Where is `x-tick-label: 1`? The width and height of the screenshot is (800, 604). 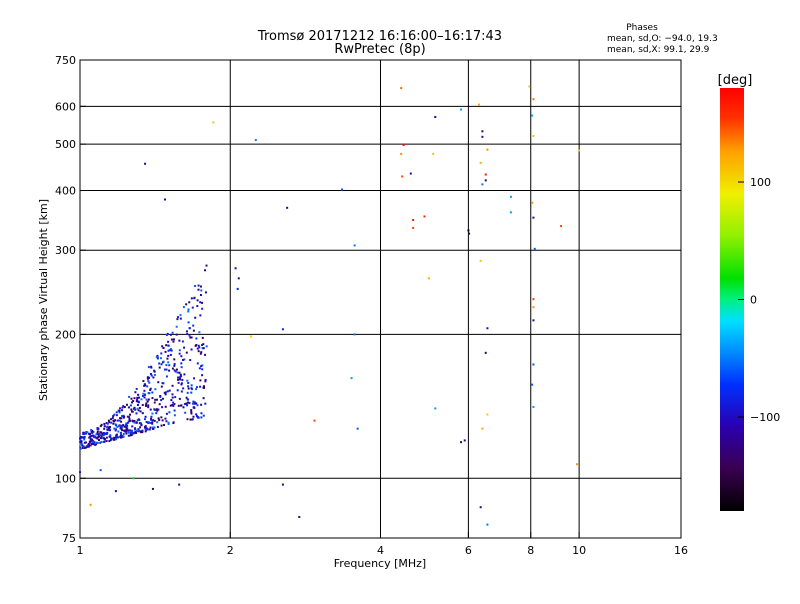 x-tick-label: 1 is located at coordinates (80, 550).